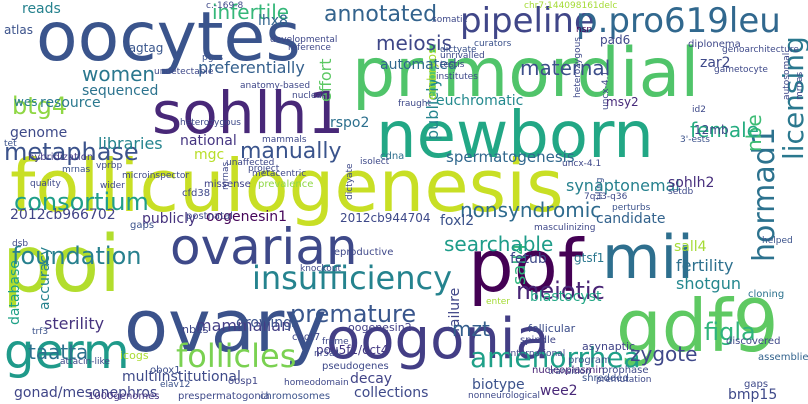  I want to click on word: btg4, so click(40, 106).